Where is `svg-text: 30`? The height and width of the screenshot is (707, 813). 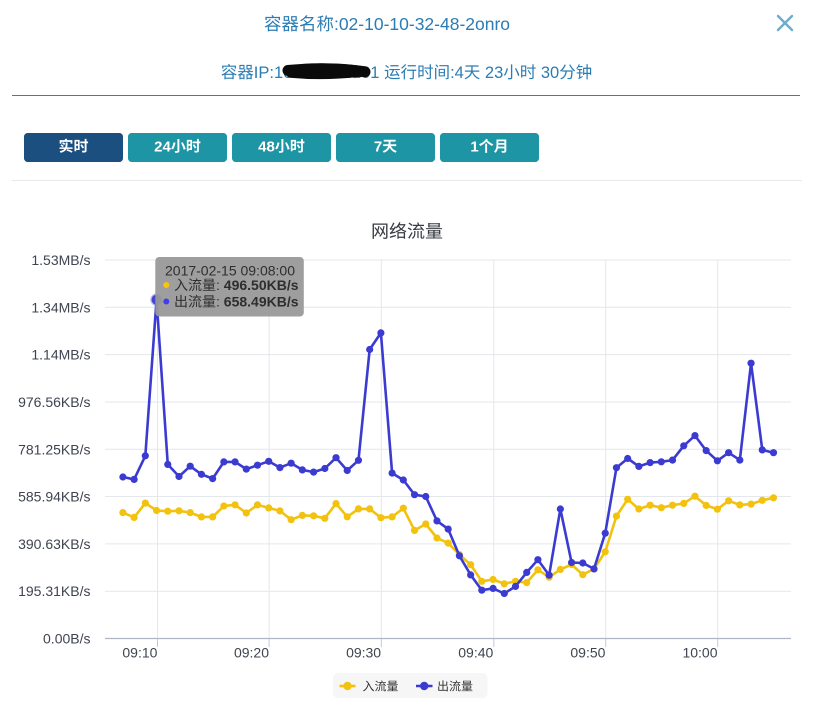
svg-text: 30 is located at coordinates (550, 73).